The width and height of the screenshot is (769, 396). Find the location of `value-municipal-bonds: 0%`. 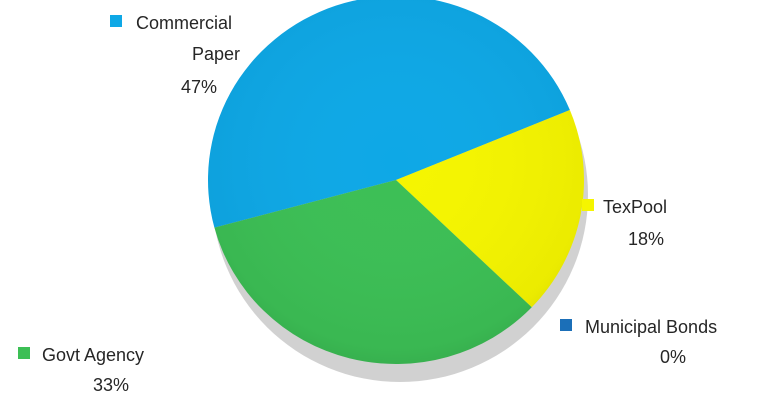

value-municipal-bonds: 0% is located at coordinates (673, 357).